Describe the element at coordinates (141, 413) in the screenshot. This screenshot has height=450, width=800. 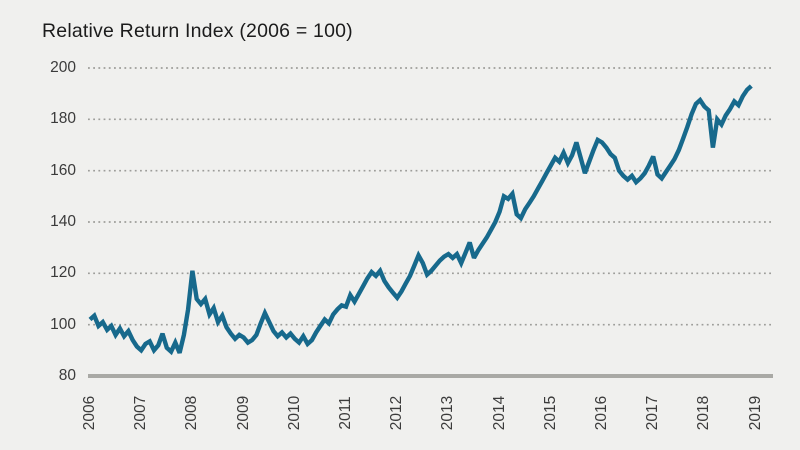
I see `x-tick-2007: 2007` at that location.